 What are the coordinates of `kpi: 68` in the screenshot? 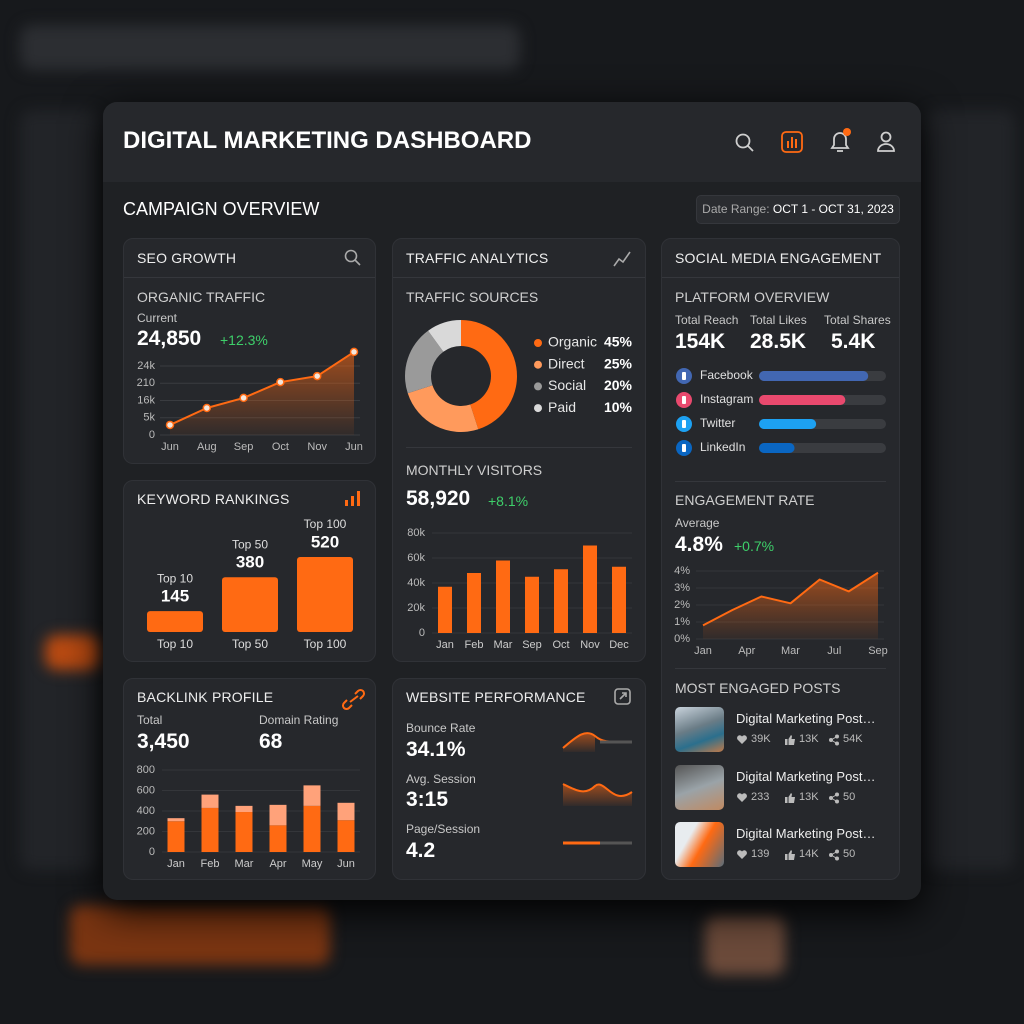 It's located at (271, 741).